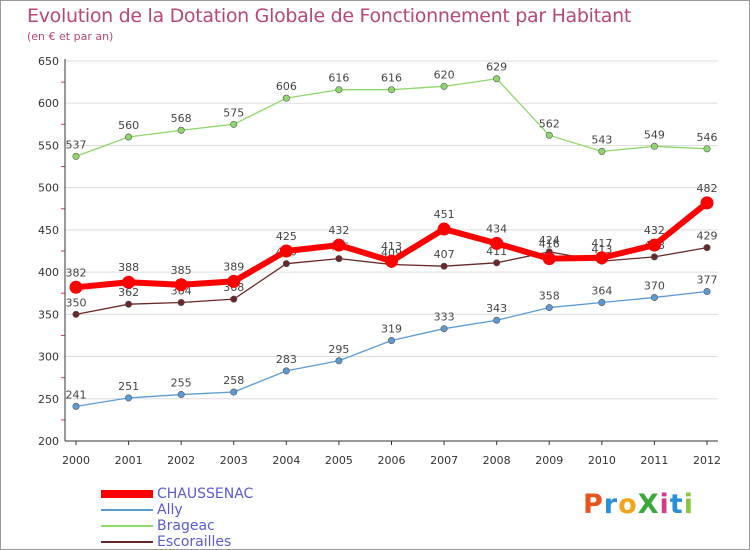  I want to click on data-label-escorailles: 350, so click(76, 302).